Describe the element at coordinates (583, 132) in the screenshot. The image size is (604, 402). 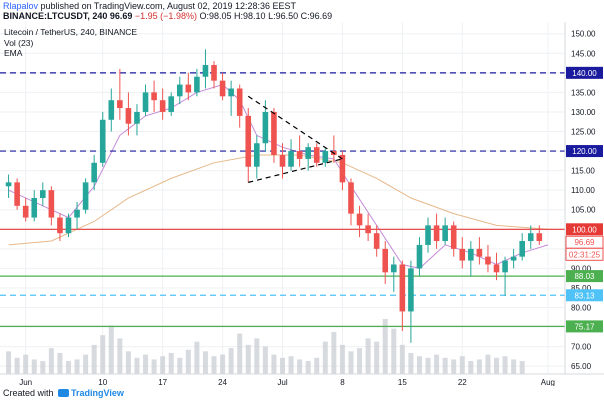
I see `y-tick-label: 125.00` at that location.